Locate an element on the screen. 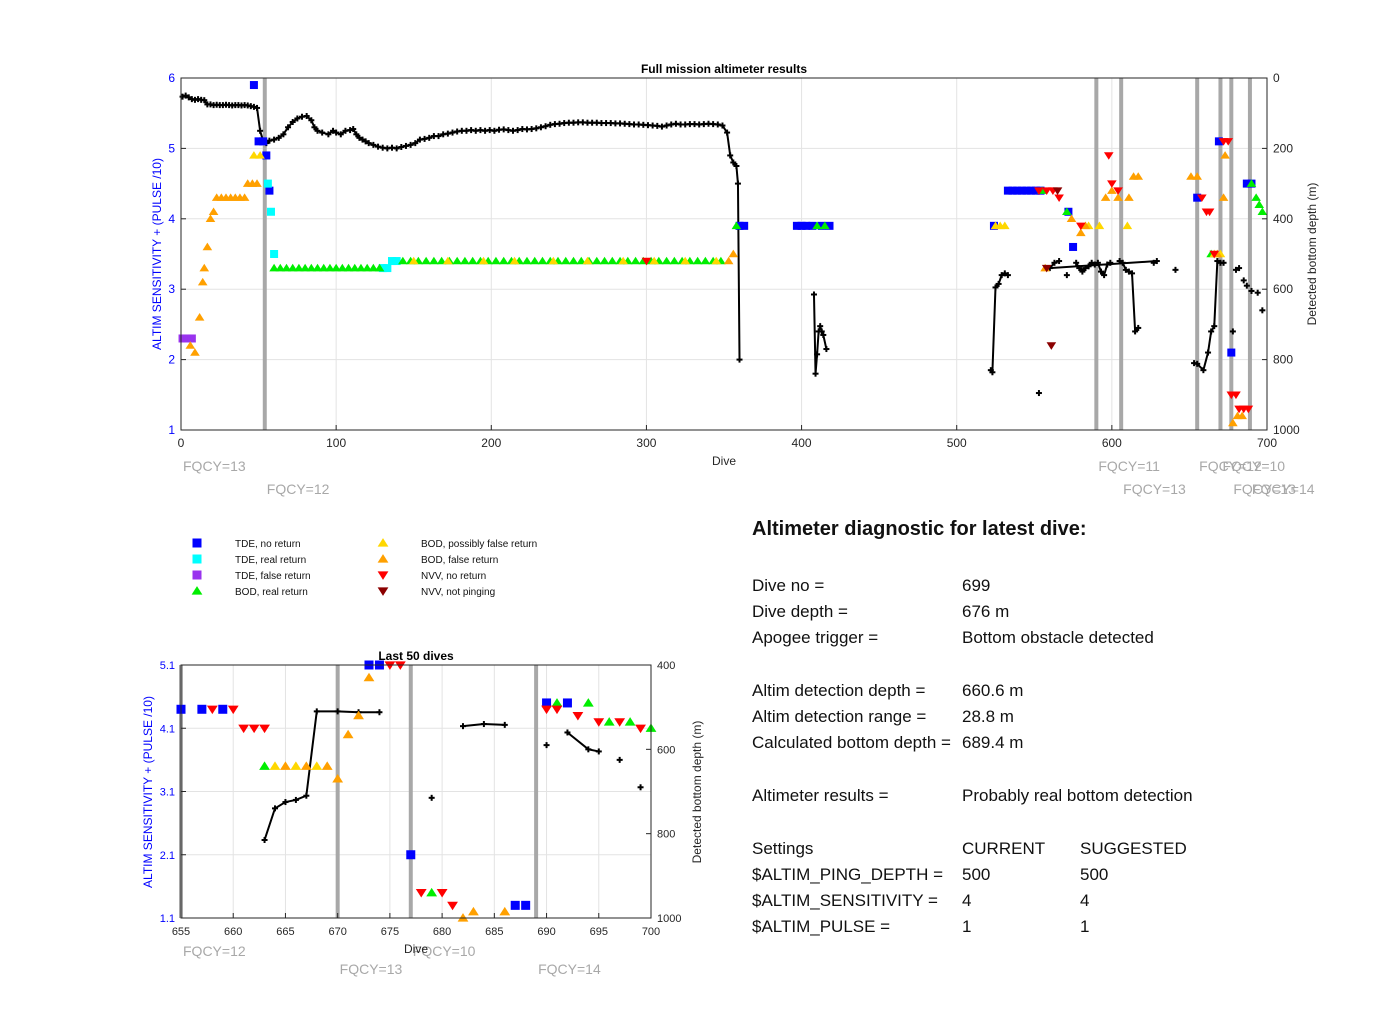 The image size is (1400, 1032). y2-tick-label: 200 is located at coordinates (1283, 148).